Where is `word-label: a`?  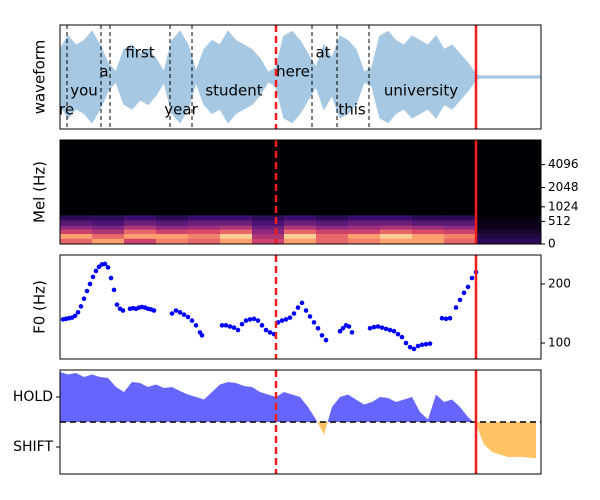 word-label: a is located at coordinates (103, 72).